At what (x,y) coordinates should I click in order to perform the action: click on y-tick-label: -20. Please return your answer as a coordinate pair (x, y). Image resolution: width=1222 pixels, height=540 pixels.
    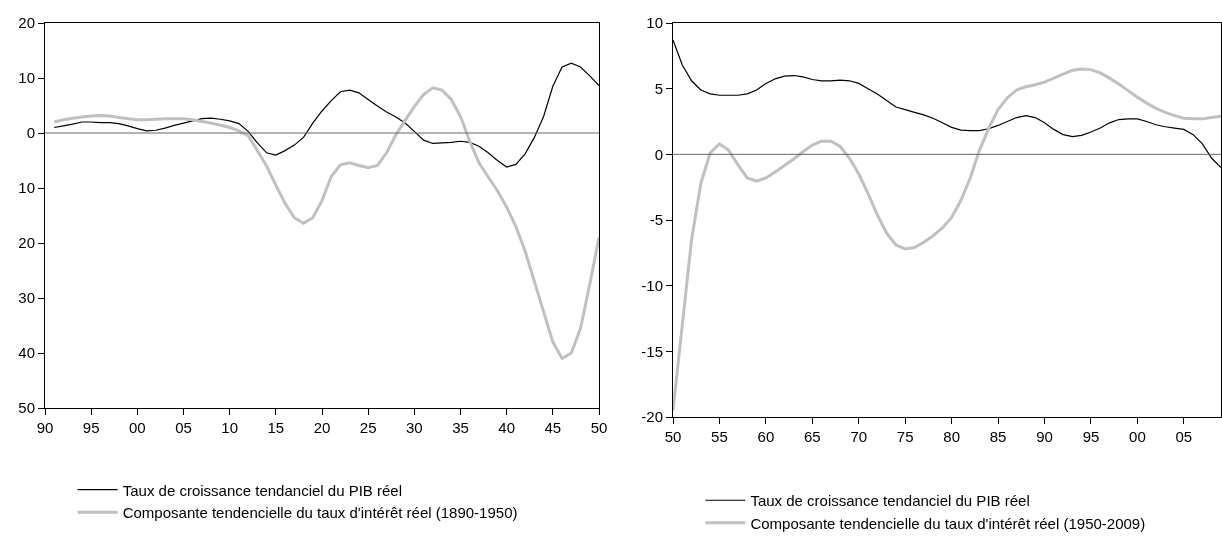
    Looking at the image, I should click on (652, 417).